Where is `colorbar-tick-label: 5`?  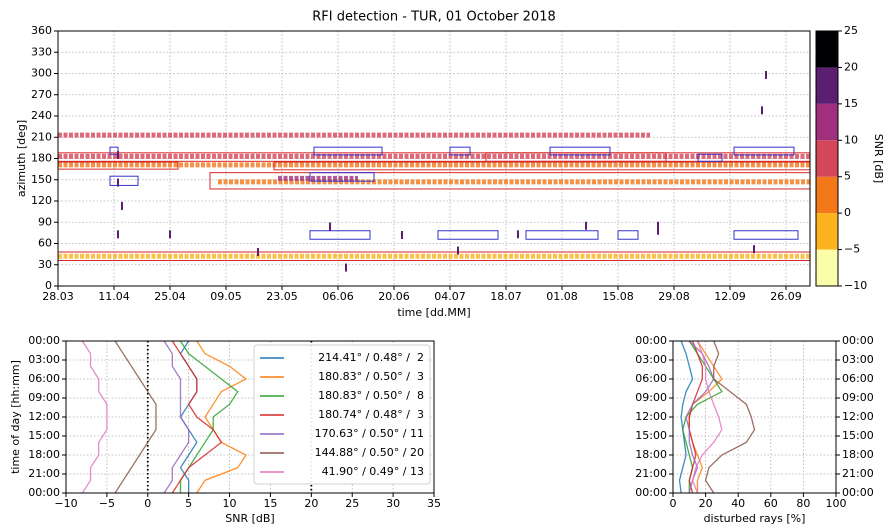
colorbar-tick-label: 5 is located at coordinates (847, 176).